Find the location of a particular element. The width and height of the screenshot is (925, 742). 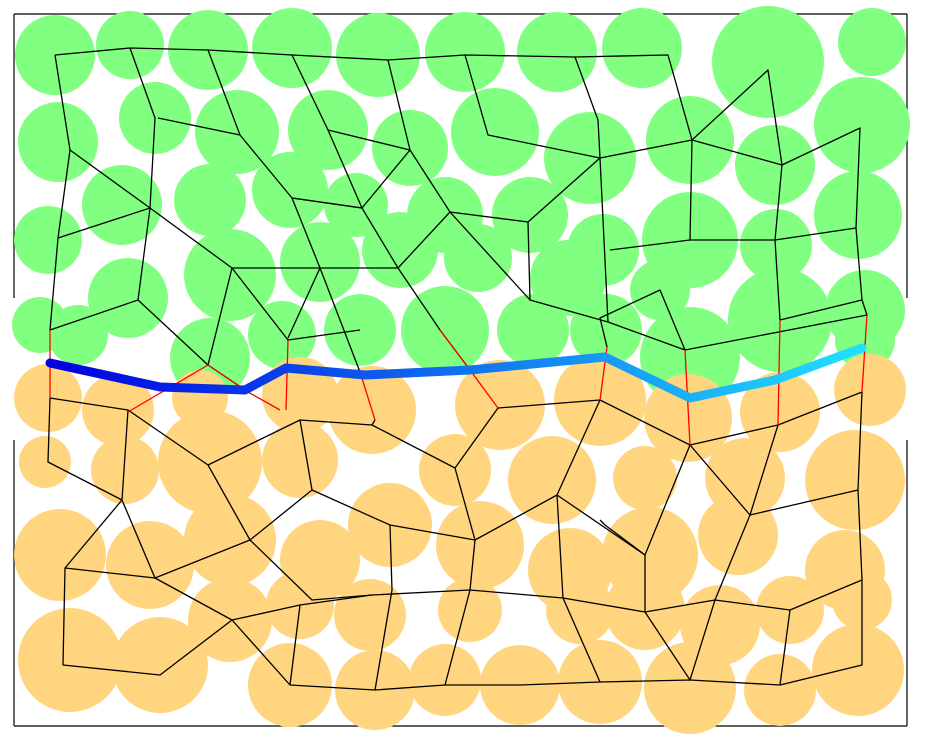

interface-path-layer is located at coordinates (456, 373).